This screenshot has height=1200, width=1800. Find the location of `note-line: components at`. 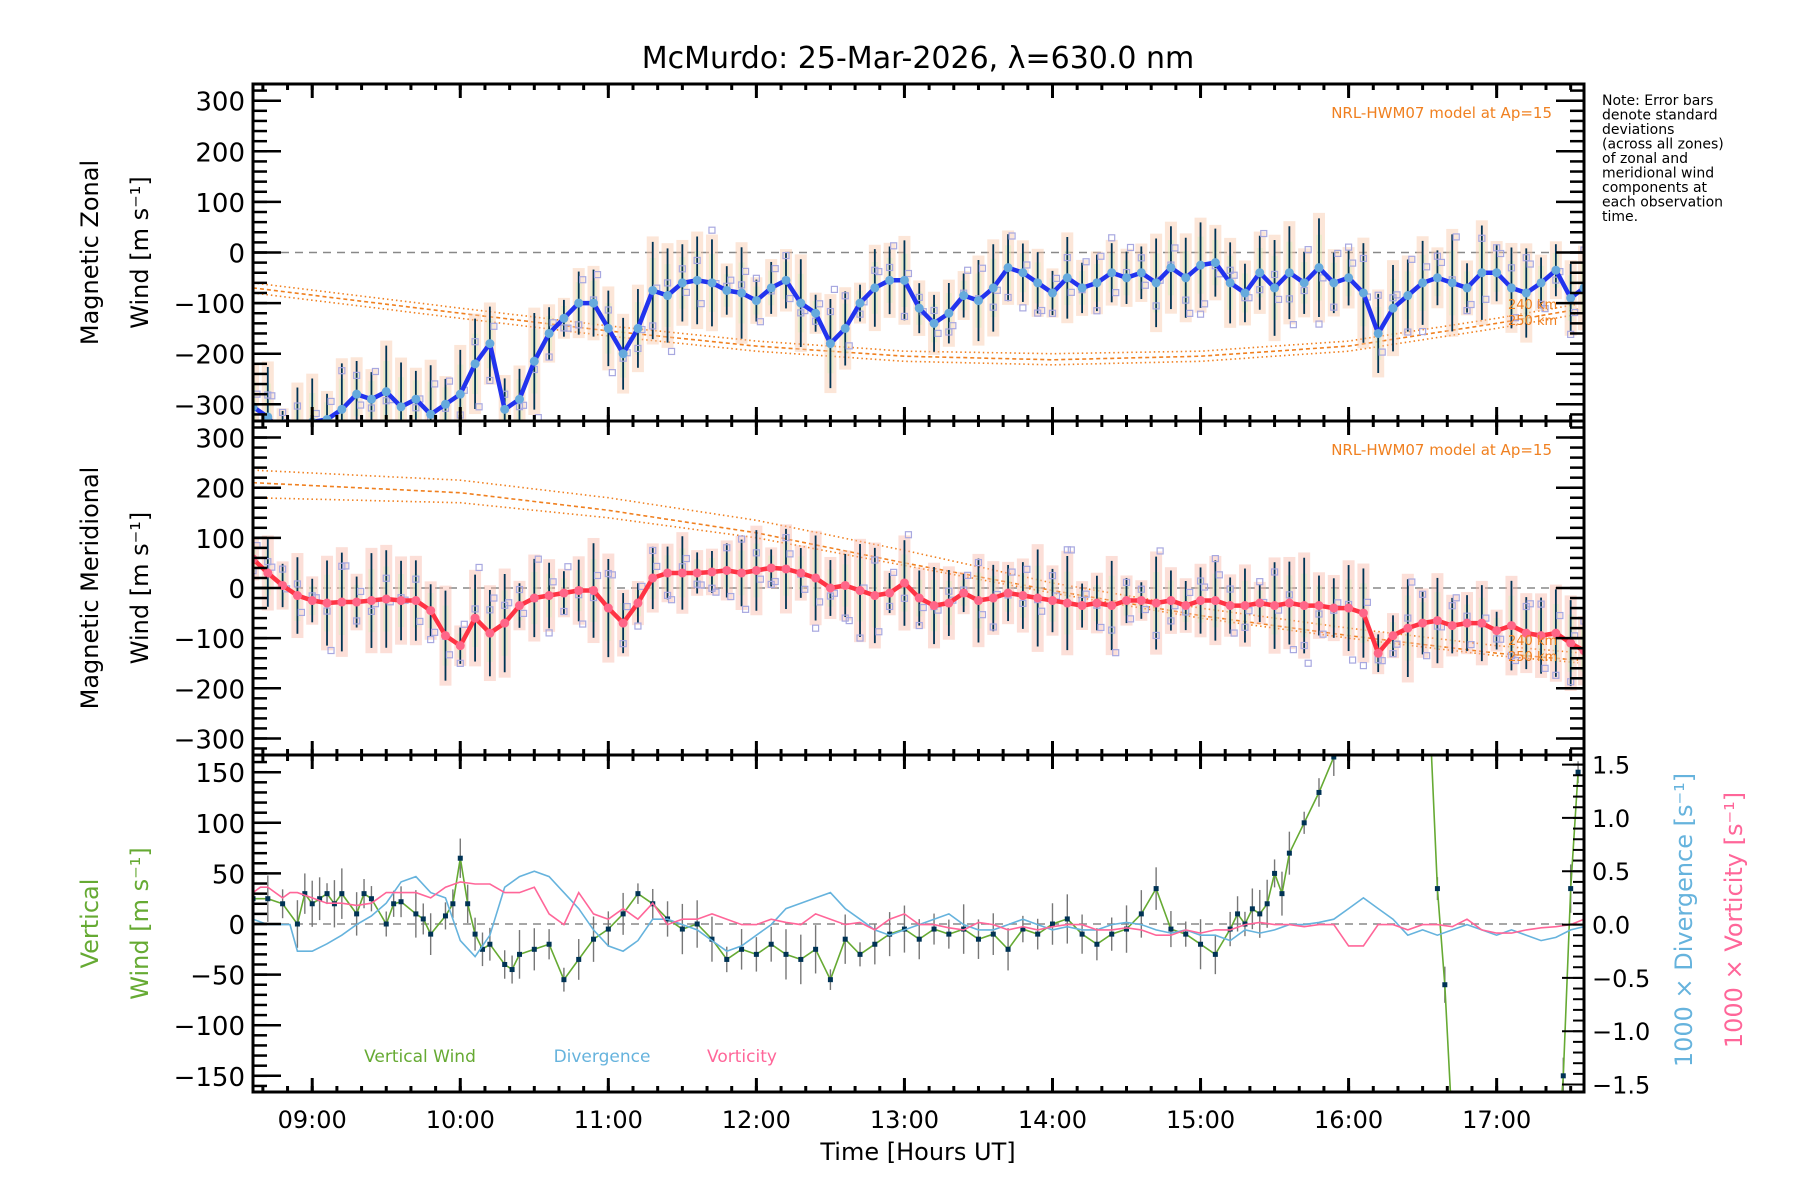

note-line: components at is located at coordinates (1655, 188).